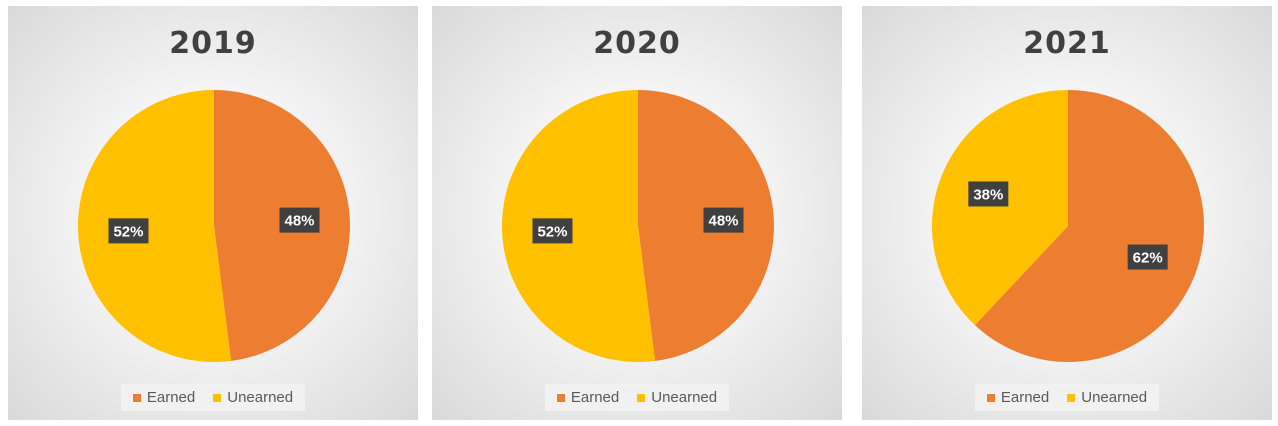 This screenshot has height=426, width=1278. What do you see at coordinates (213, 43) in the screenshot?
I see `chart-title-2019: 2019` at bounding box center [213, 43].